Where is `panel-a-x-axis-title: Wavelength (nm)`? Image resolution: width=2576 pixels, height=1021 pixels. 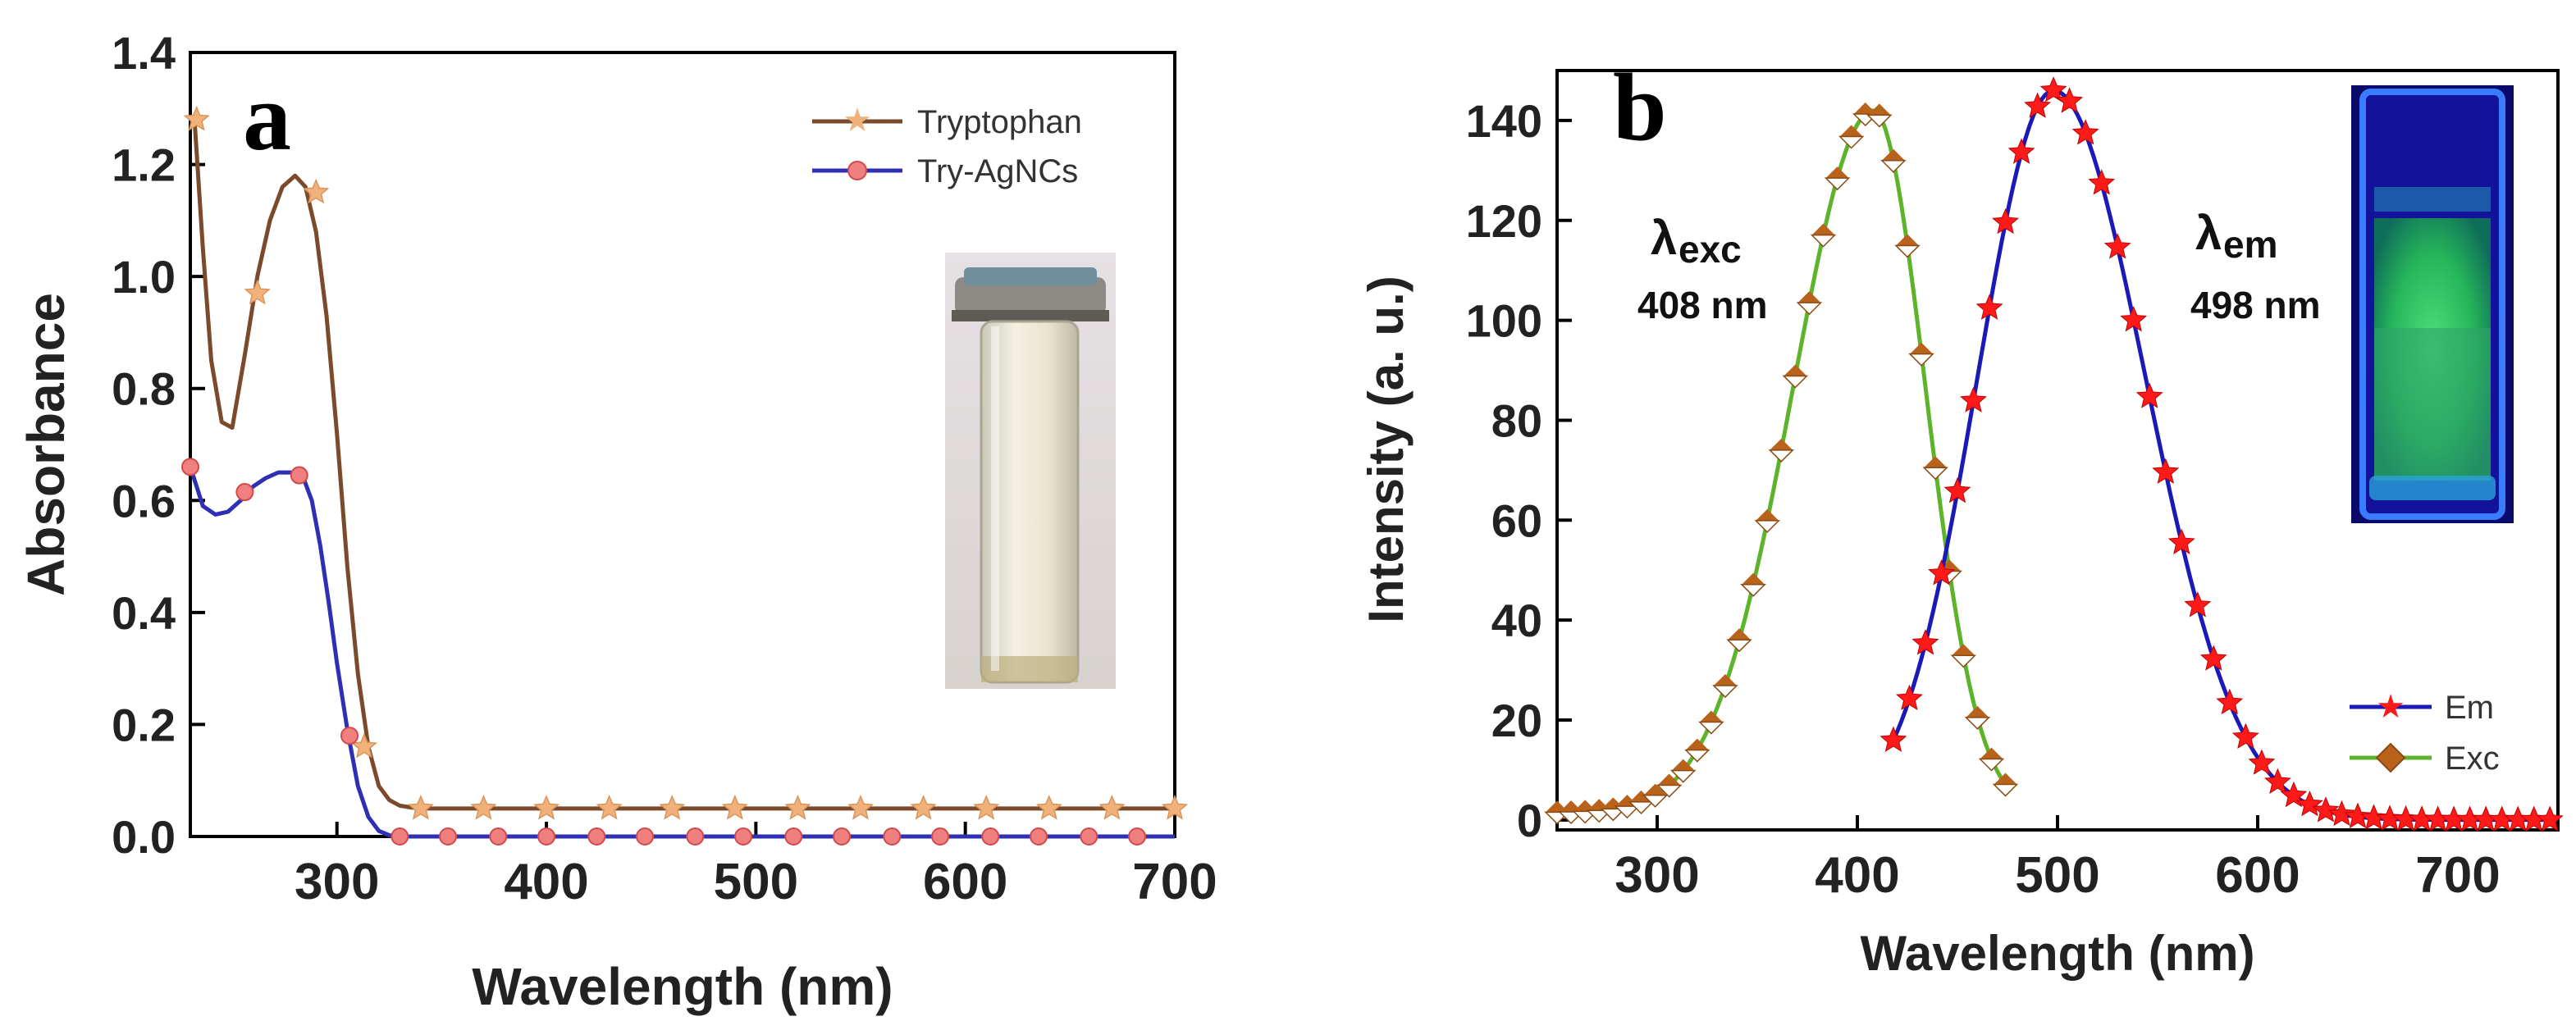 panel-a-x-axis-title: Wavelength (nm) is located at coordinates (683, 986).